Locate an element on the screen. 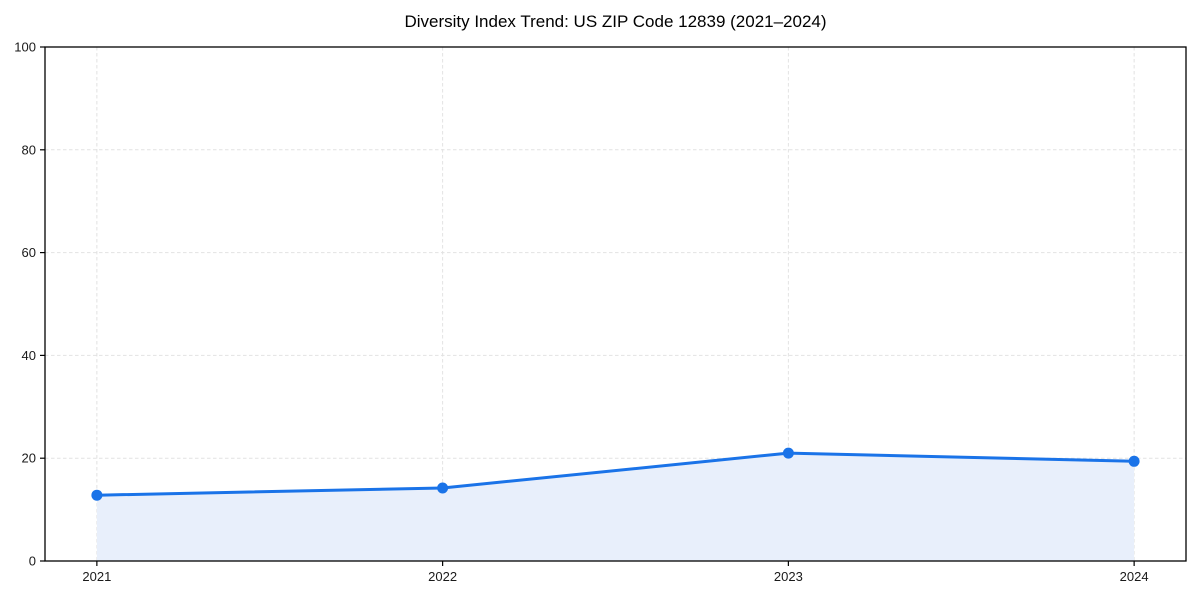 The width and height of the screenshot is (1200, 600). y-axis-tick-label: 80 is located at coordinates (29, 149).